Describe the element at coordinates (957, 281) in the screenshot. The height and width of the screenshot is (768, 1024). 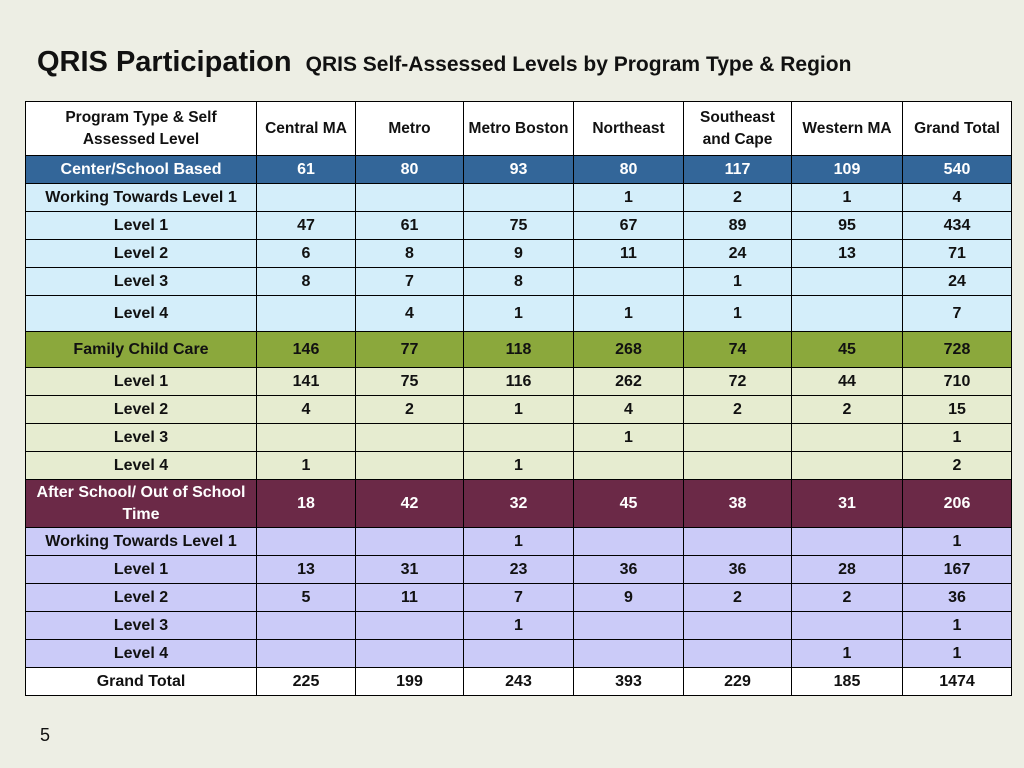
I see `table-cell: 24` at that location.